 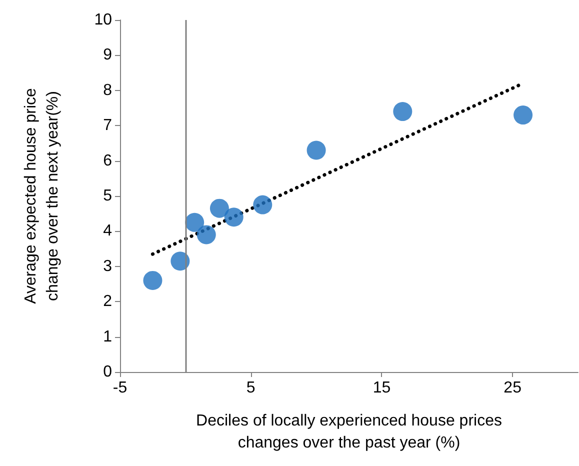 I want to click on x-tick-label: 5, so click(x=251, y=388).